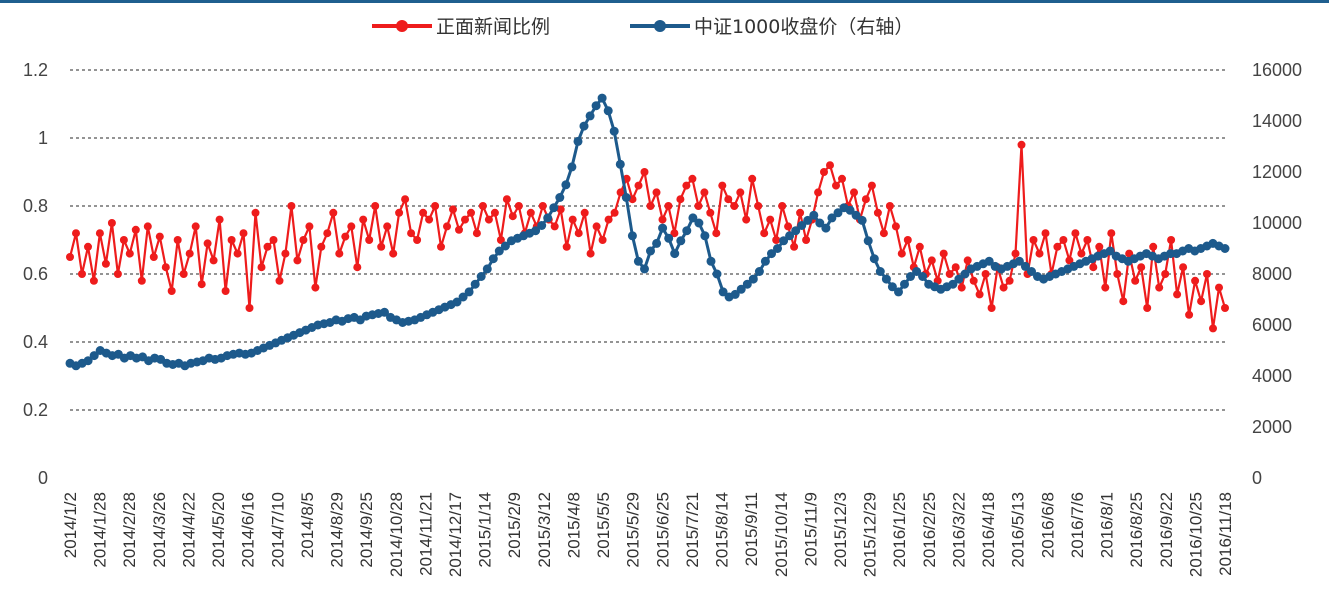 The image size is (1329, 606). What do you see at coordinates (781, 534) in the screenshot?
I see `x-tick-label: 2015/10/14` at bounding box center [781, 534].